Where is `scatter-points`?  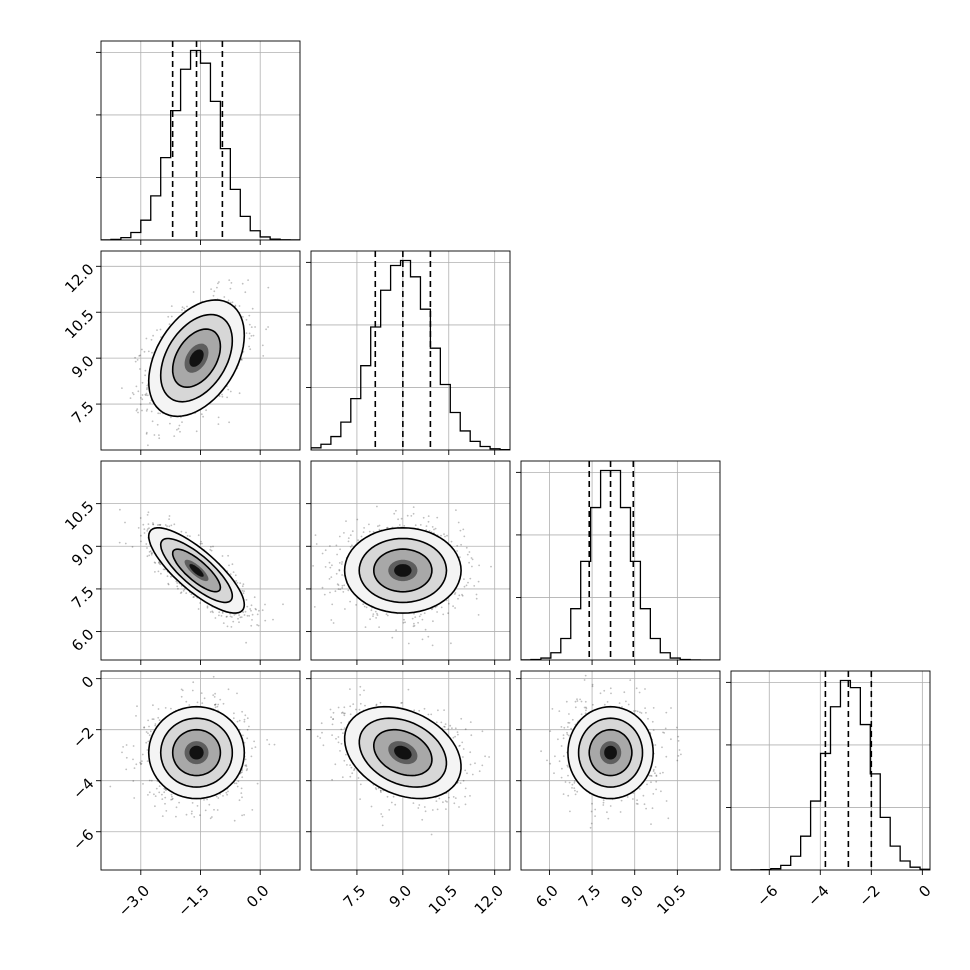
scatter-points is located at coordinates (201, 576).